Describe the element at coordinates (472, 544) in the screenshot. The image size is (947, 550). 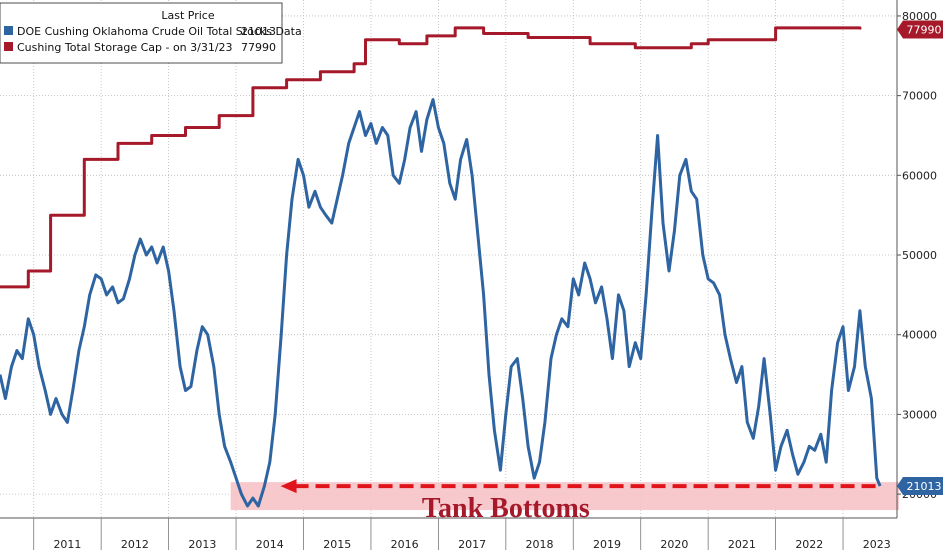
I see `x-tick-label-2017: 2017` at that location.